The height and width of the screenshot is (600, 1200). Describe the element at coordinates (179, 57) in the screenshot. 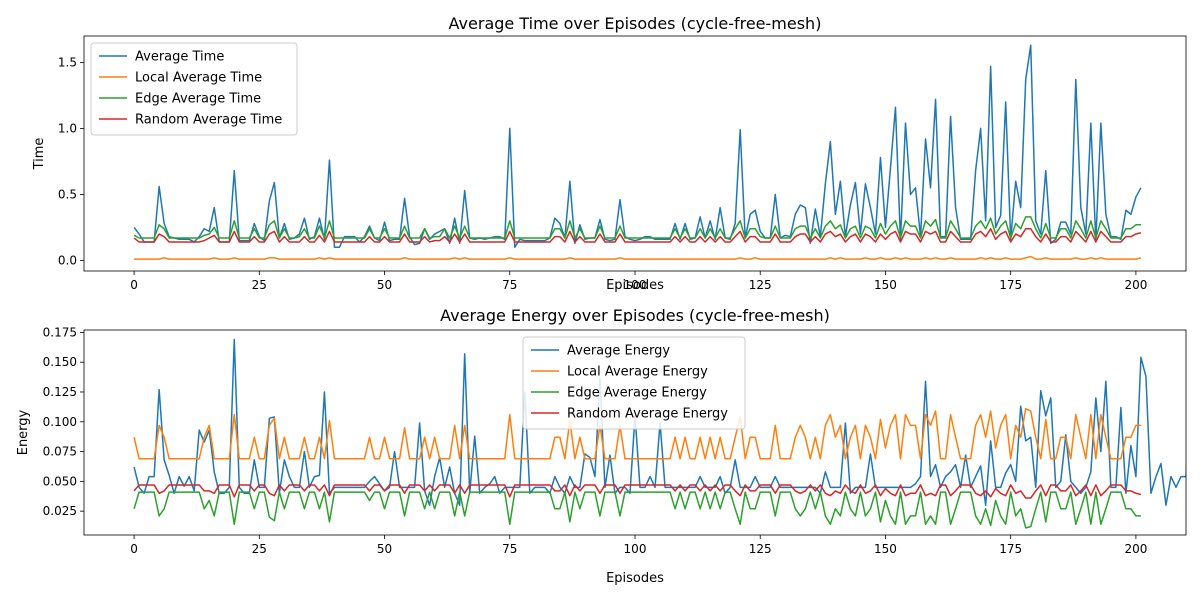

I see `legend-label: Average Time` at that location.